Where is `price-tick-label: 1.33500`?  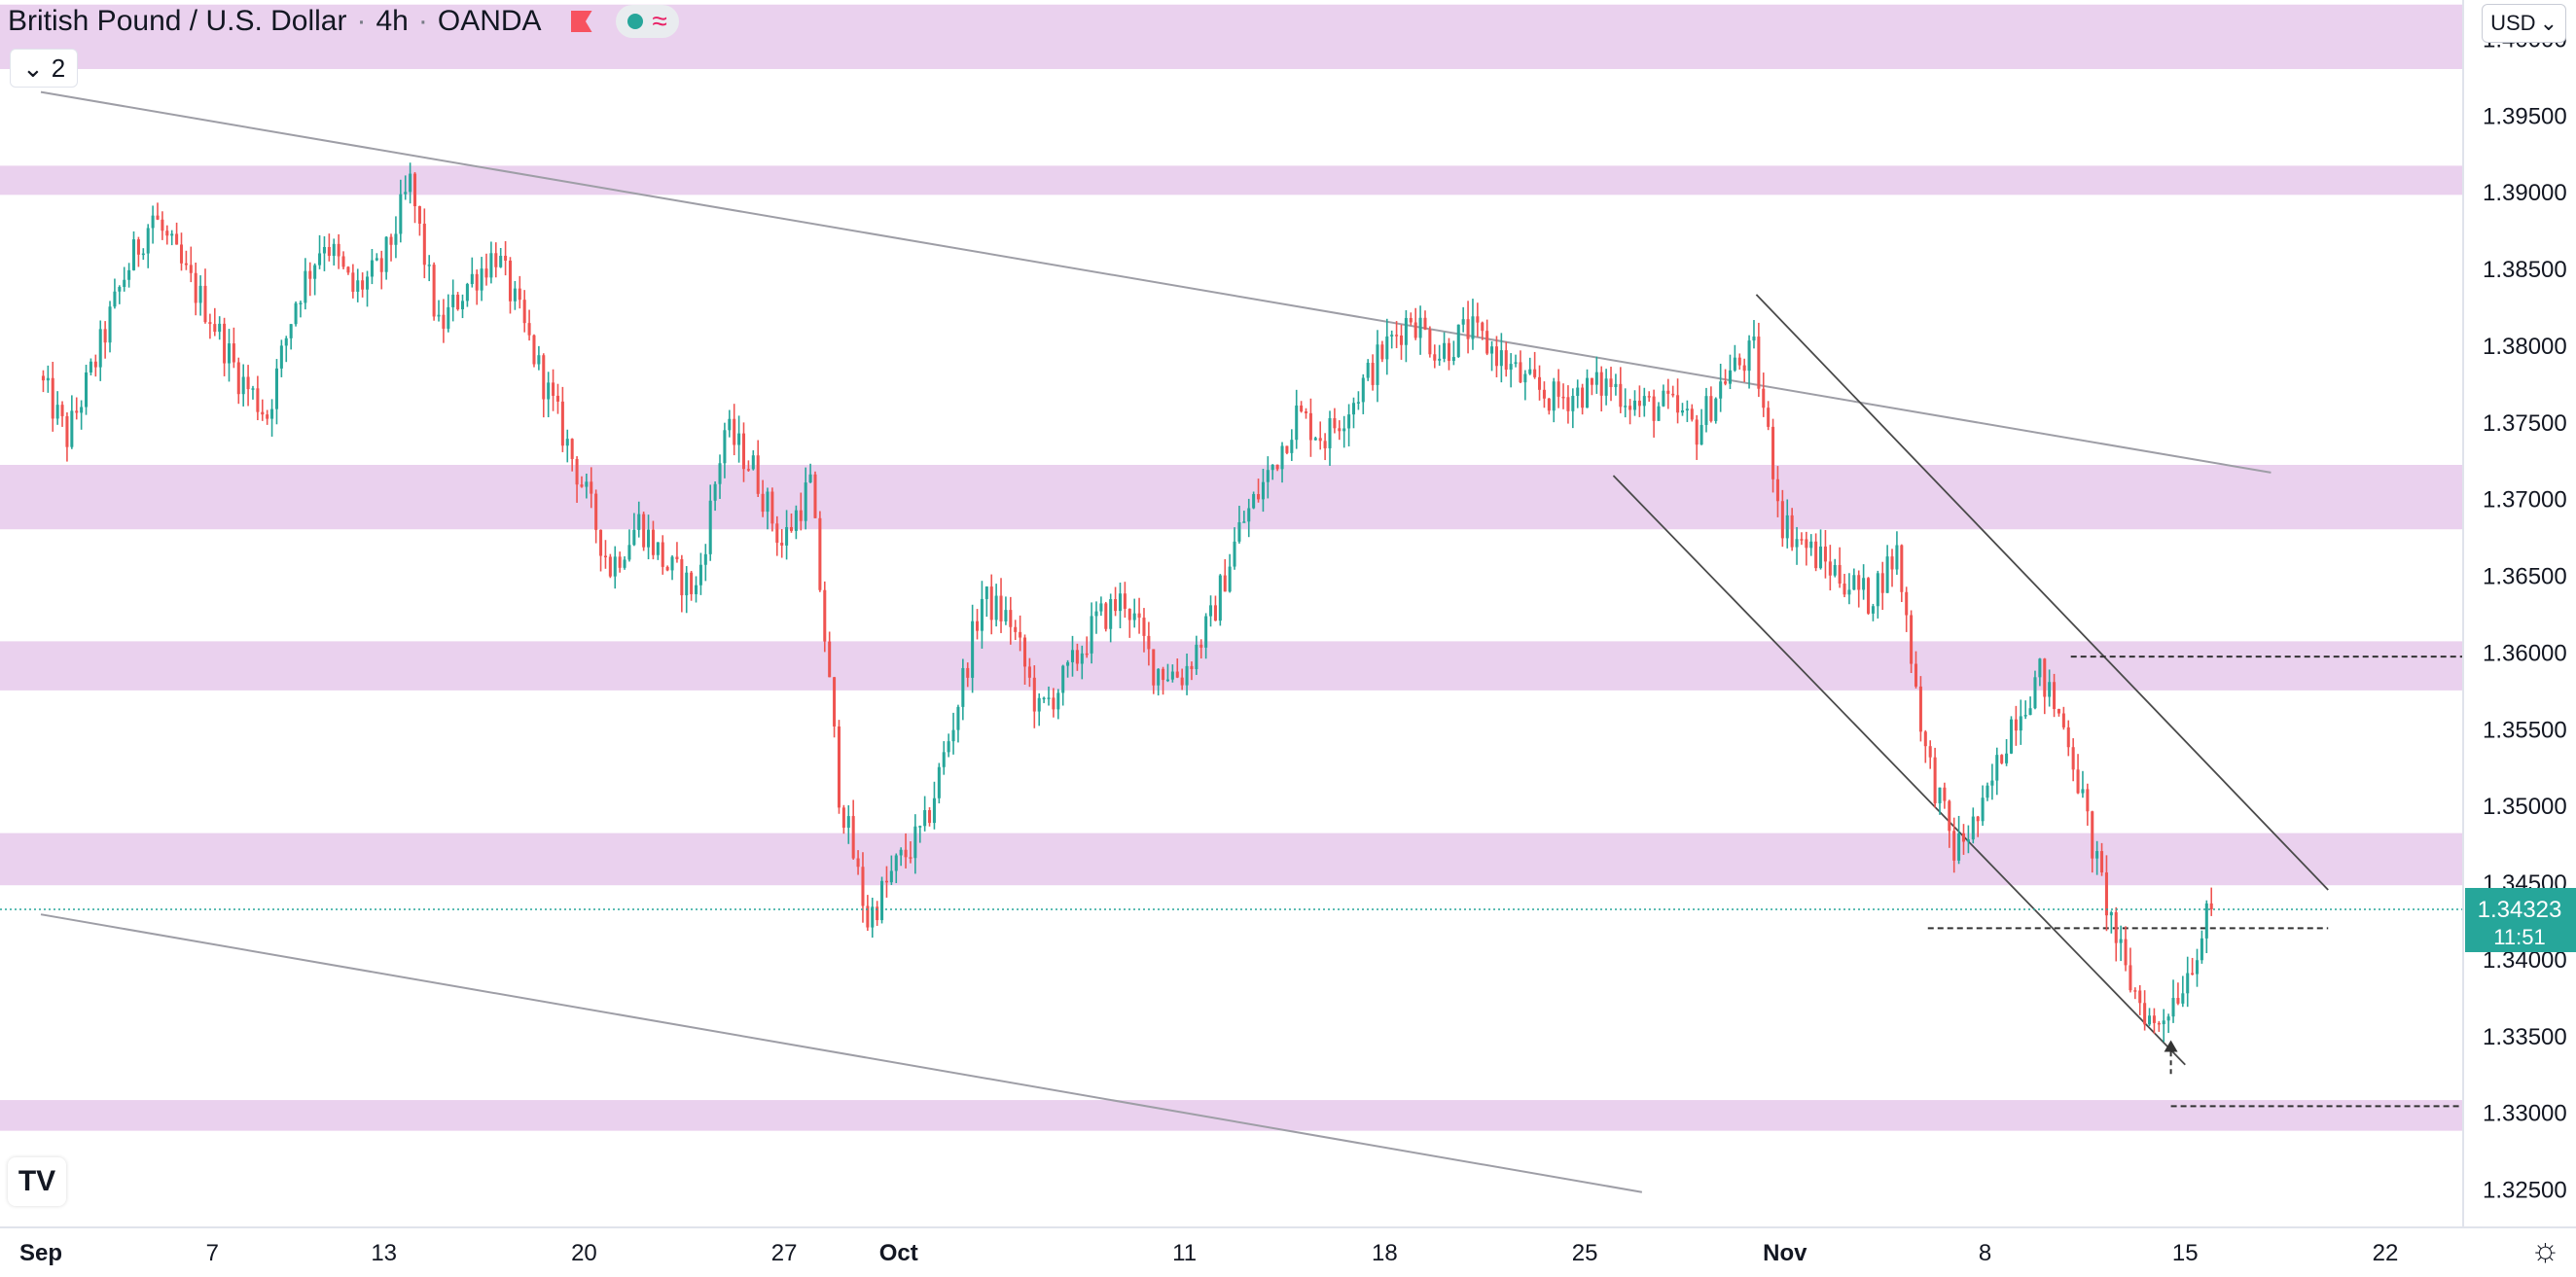 price-tick-label: 1.33500 is located at coordinates (2525, 1037).